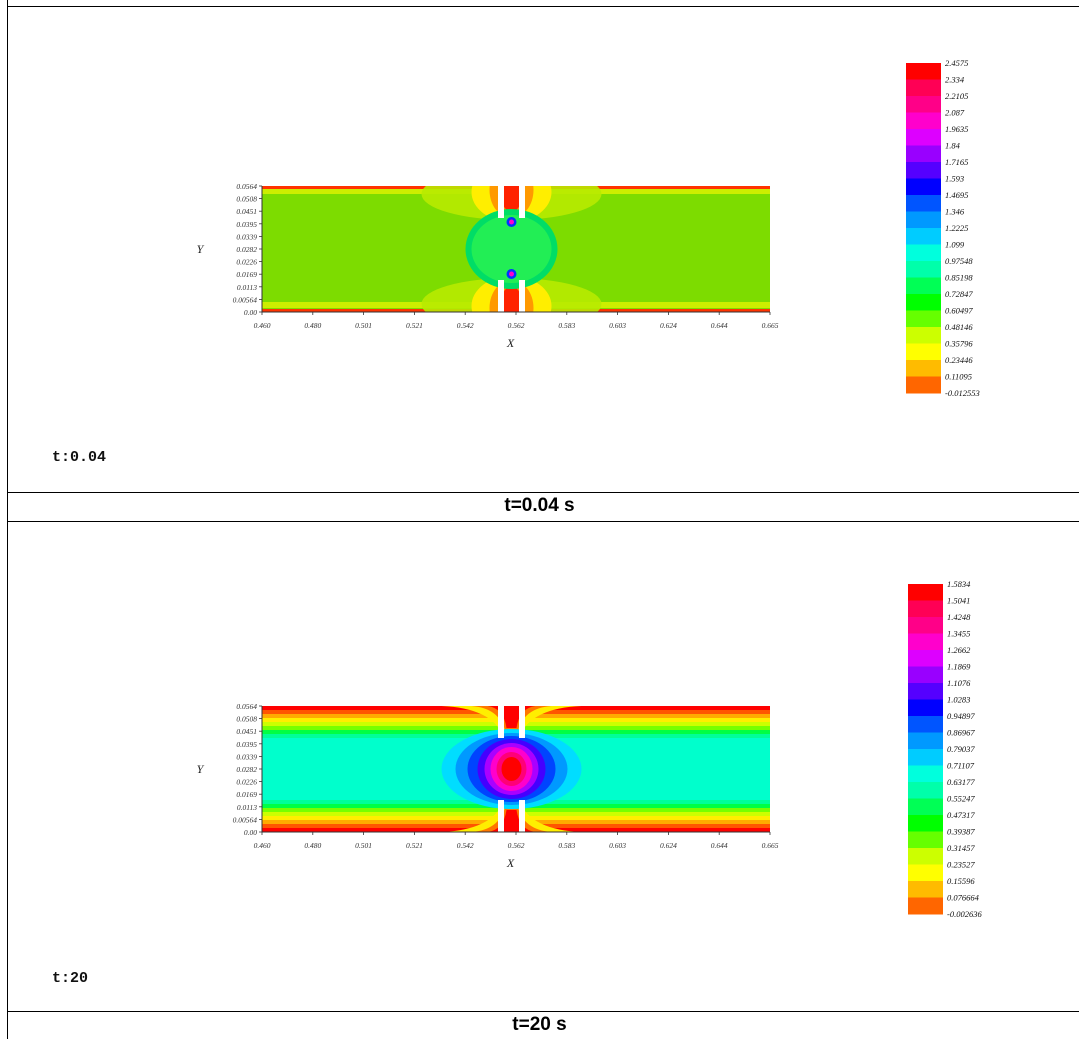 Image resolution: width=1079 pixels, height=1039 pixels. Describe the element at coordinates (961, 782) in the screenshot. I see `legend-level-label: 0.63177` at that location.